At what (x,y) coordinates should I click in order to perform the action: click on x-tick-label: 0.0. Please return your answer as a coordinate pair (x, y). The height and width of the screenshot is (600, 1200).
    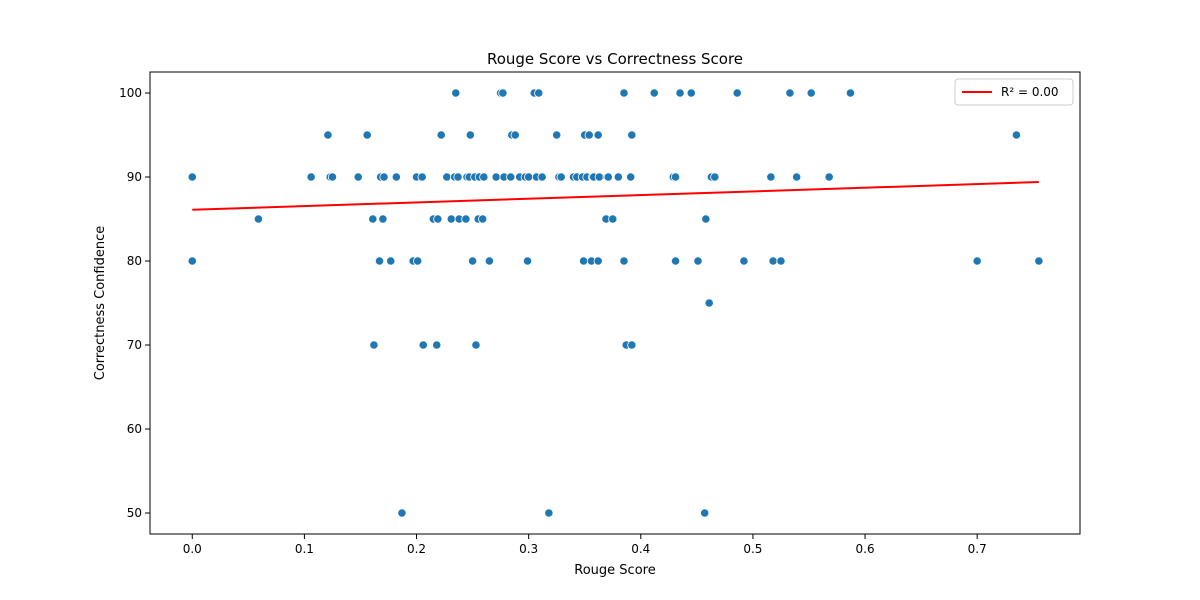
    Looking at the image, I should click on (192, 549).